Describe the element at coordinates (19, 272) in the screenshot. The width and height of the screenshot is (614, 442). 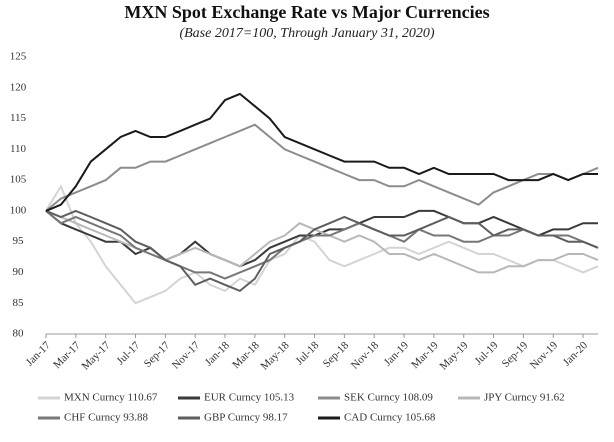
I see `y-tick-label: 90` at that location.